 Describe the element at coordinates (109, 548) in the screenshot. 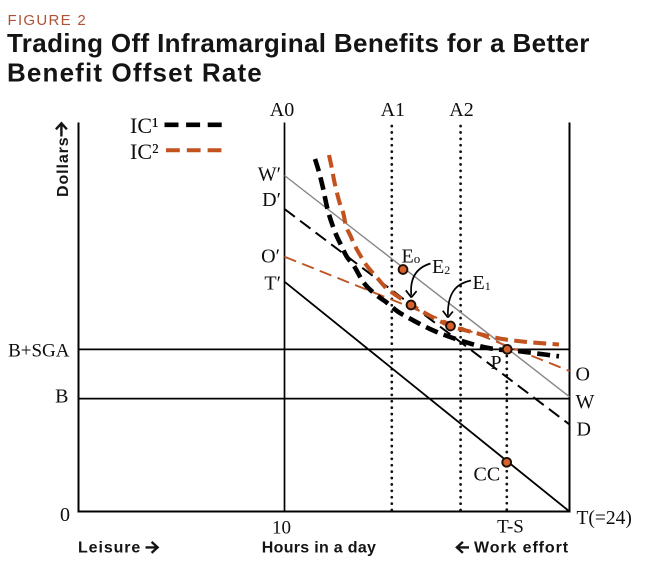

I see `svg-text: Leisure` at that location.